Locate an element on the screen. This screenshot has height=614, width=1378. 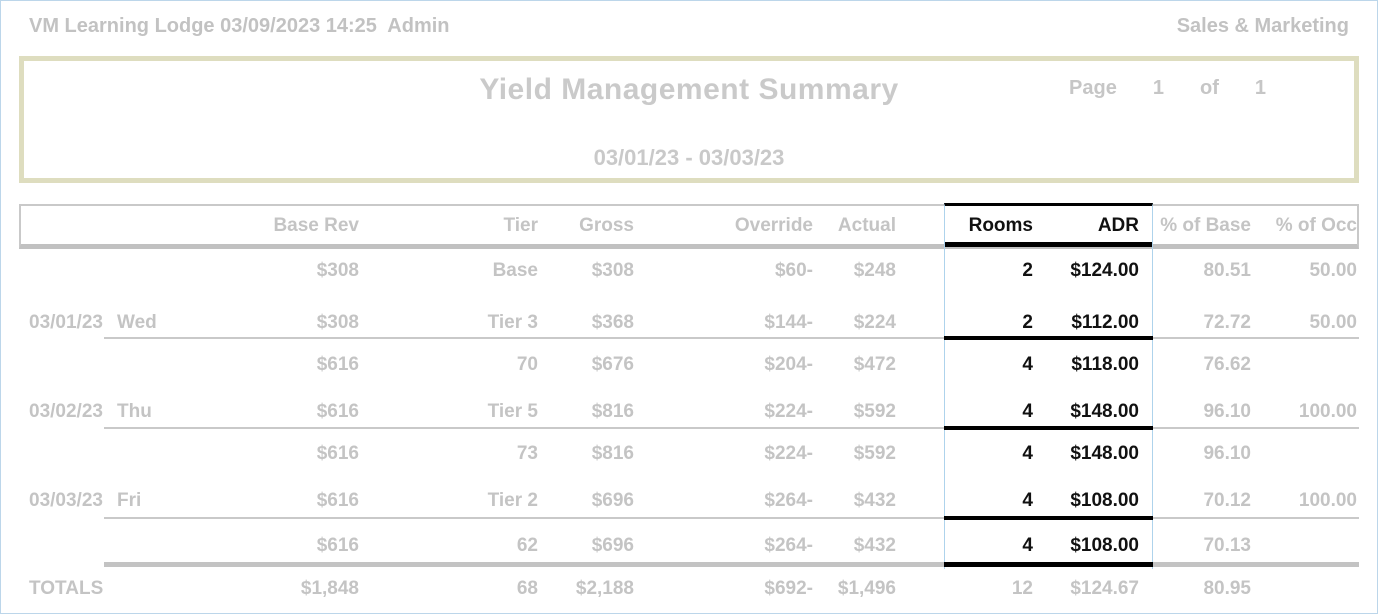
totals-divider is located at coordinates (731, 564).